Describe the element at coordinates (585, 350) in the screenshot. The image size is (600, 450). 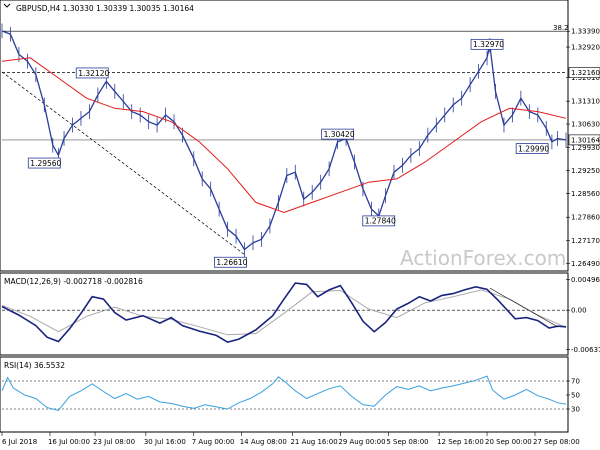
I see `macd-tick-label: -0.006372` at that location.